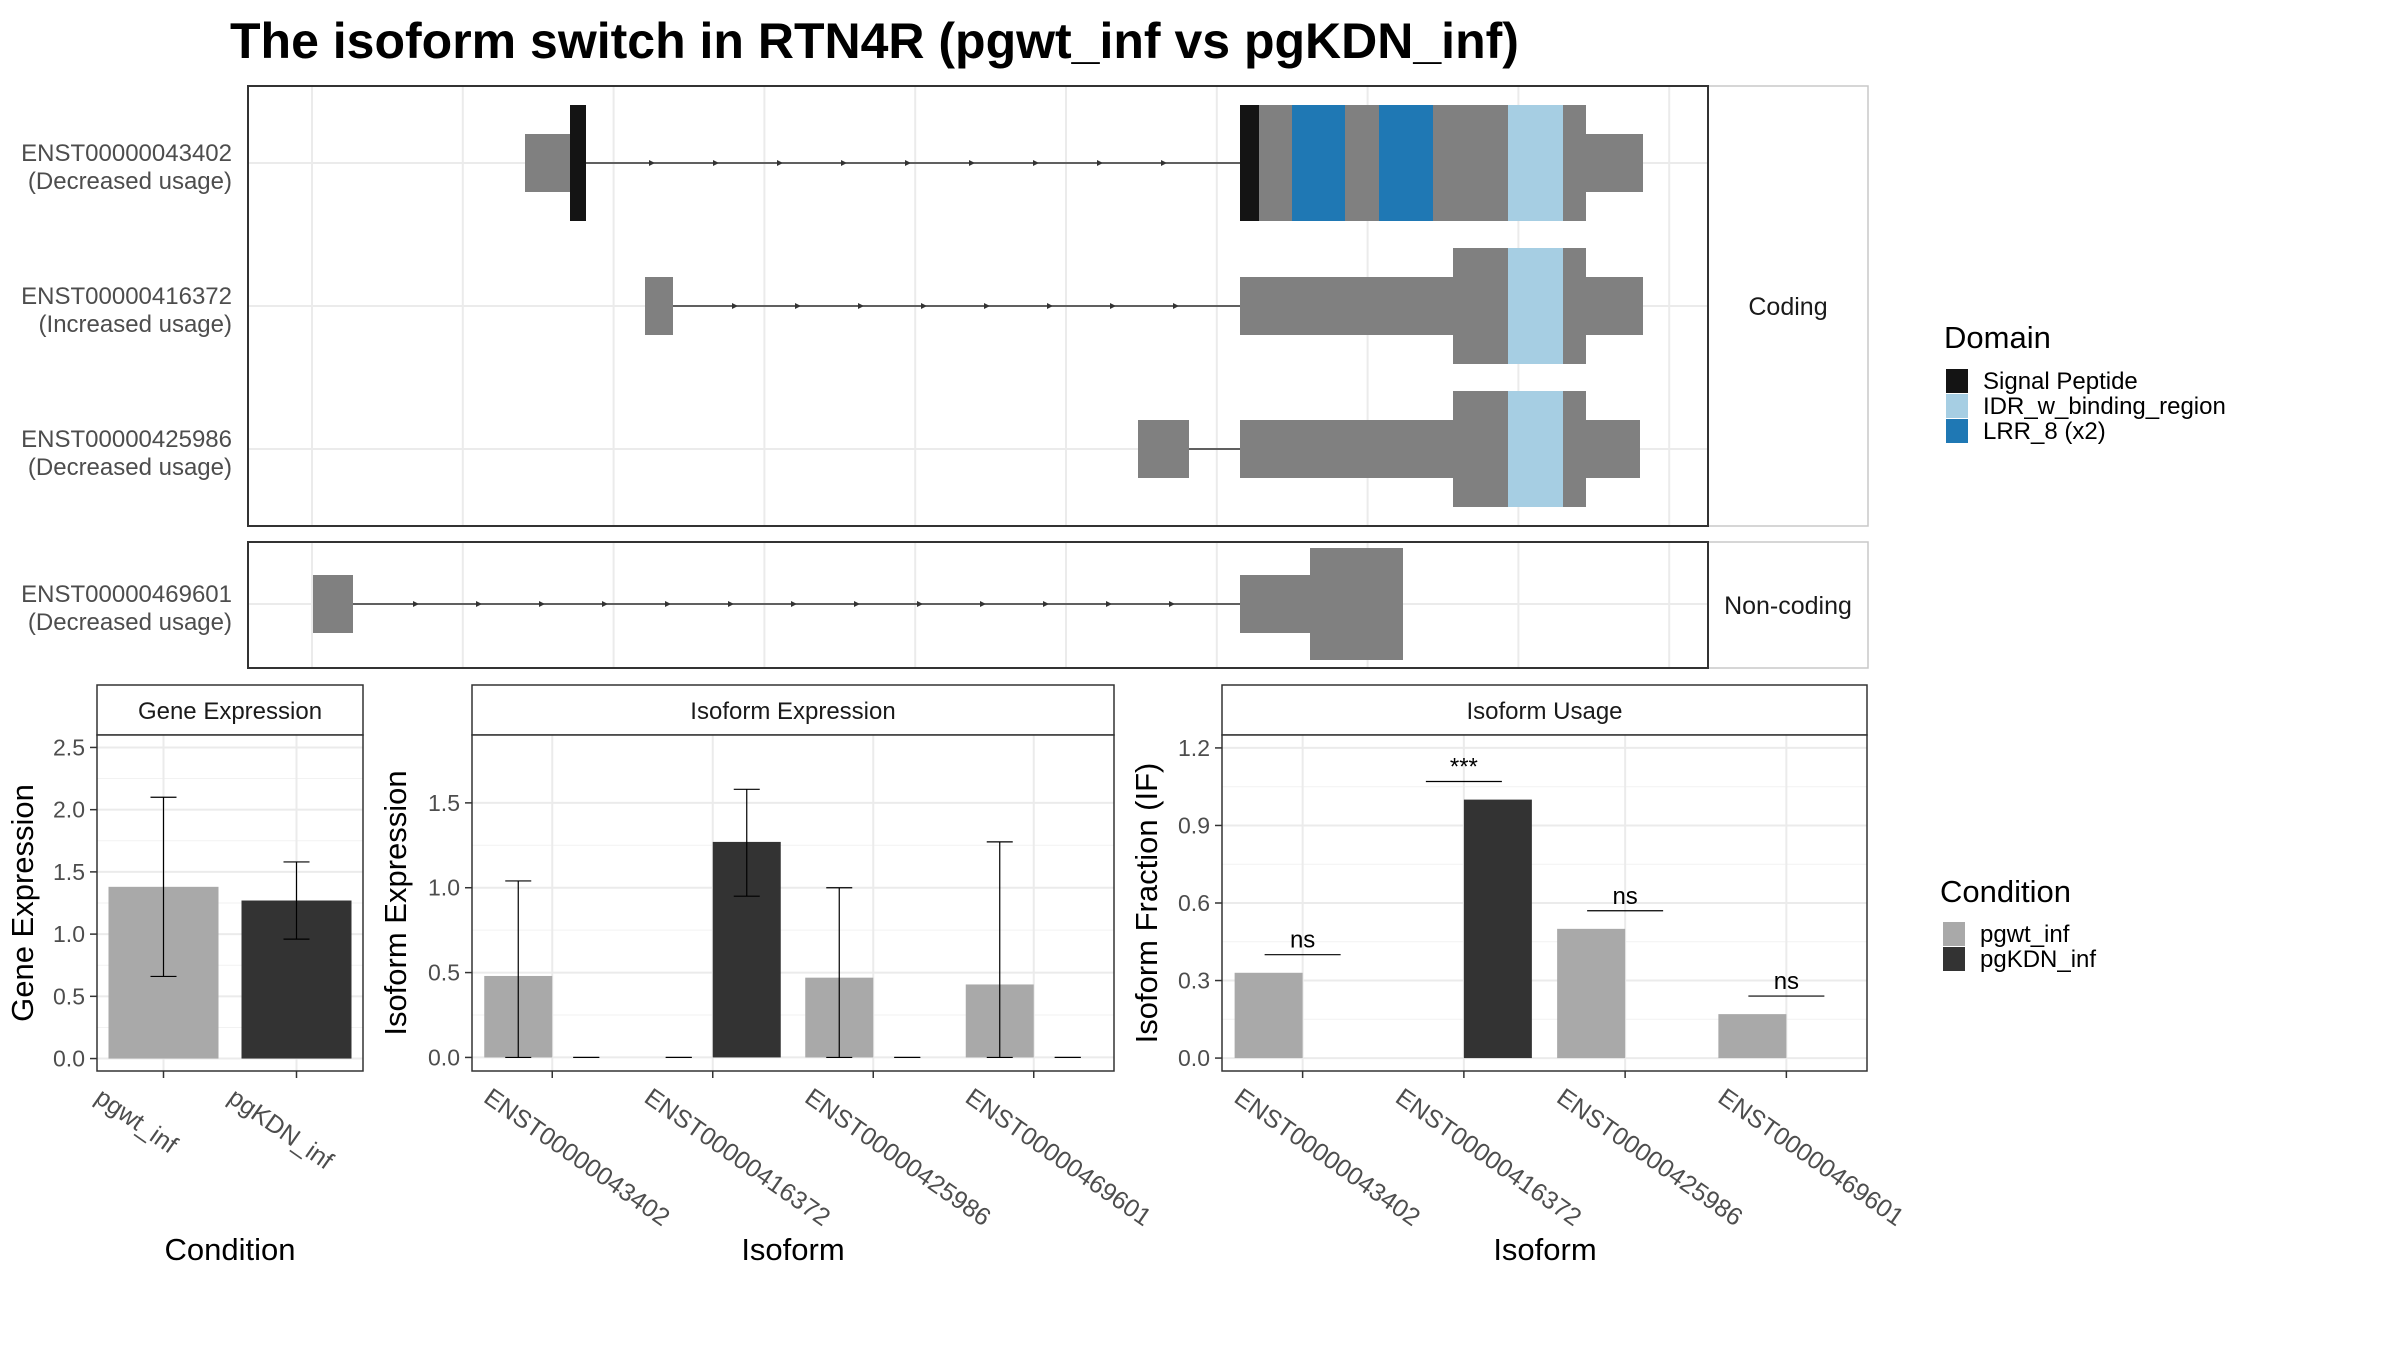 Image resolution: width=2400 pixels, height=1350 pixels. What do you see at coordinates (1249, 163) in the screenshot?
I see `signal-peptide-domain` at bounding box center [1249, 163].